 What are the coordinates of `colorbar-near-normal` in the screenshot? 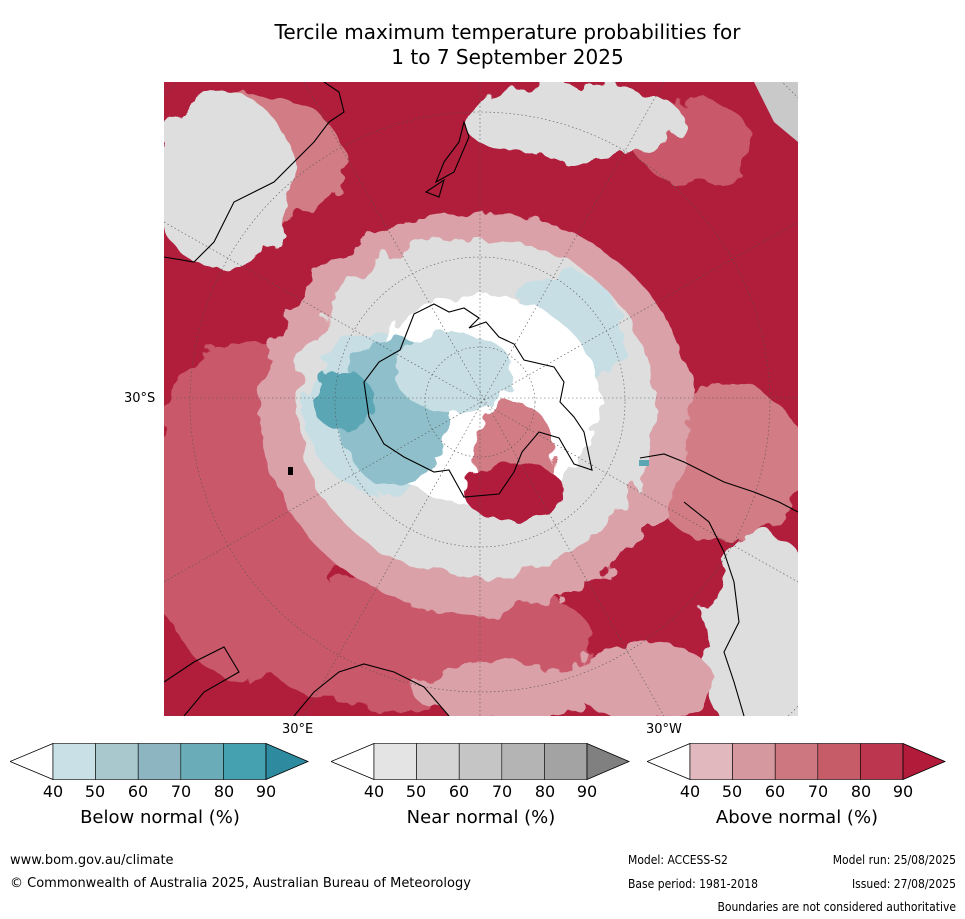 It's located at (481, 761).